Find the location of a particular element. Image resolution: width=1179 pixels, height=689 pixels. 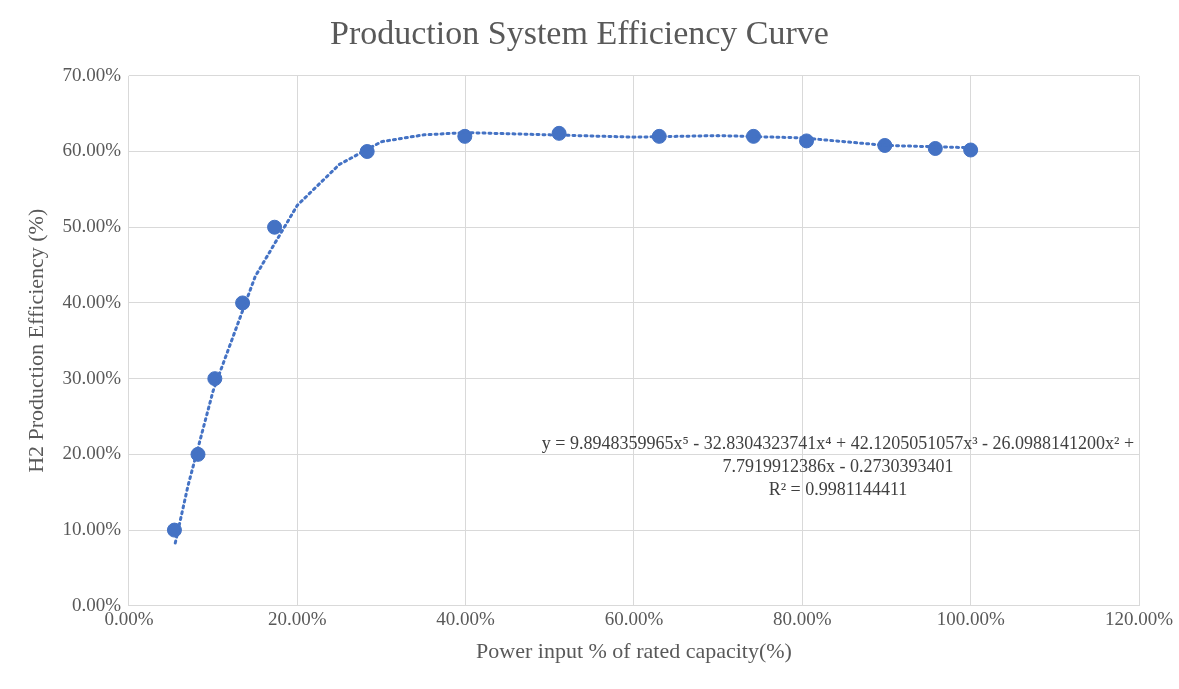

y-tick-label: 10.00% is located at coordinates (92, 529).